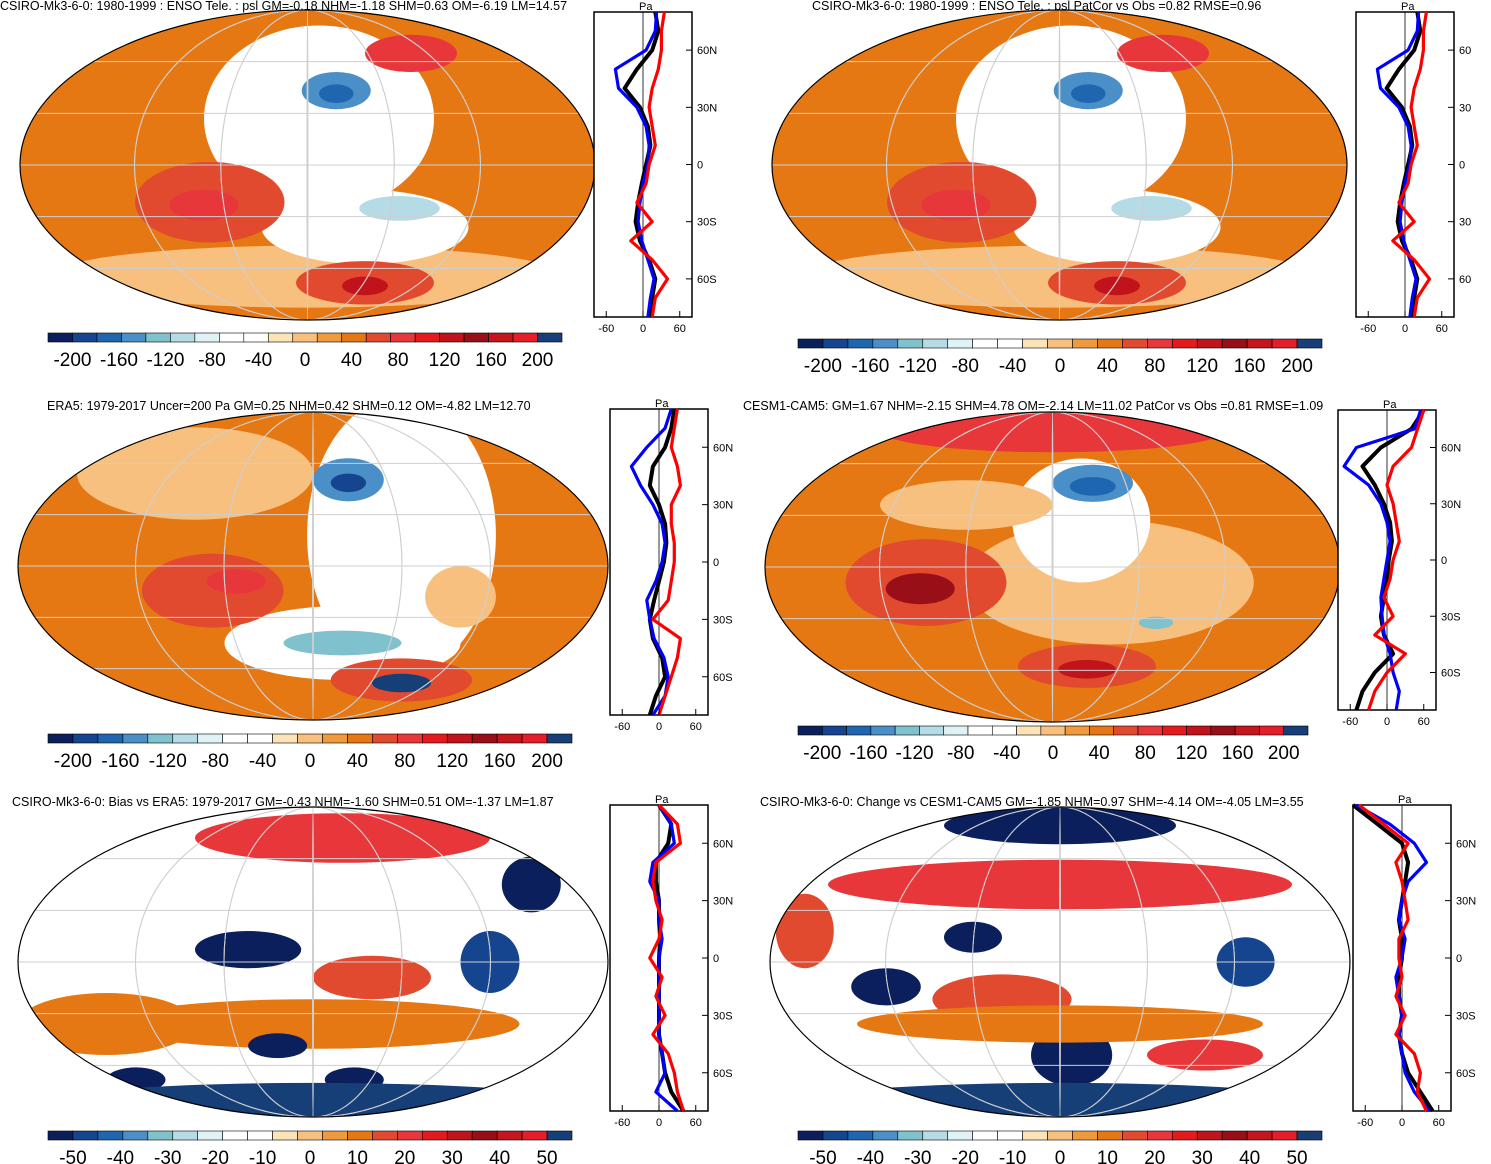 This screenshot has height=1164, width=1491. What do you see at coordinates (671, 565) in the screenshot?
I see `zonal-profile-plot: Pa 60N 30N 0 30S 60S -60 0 60` at bounding box center [671, 565].